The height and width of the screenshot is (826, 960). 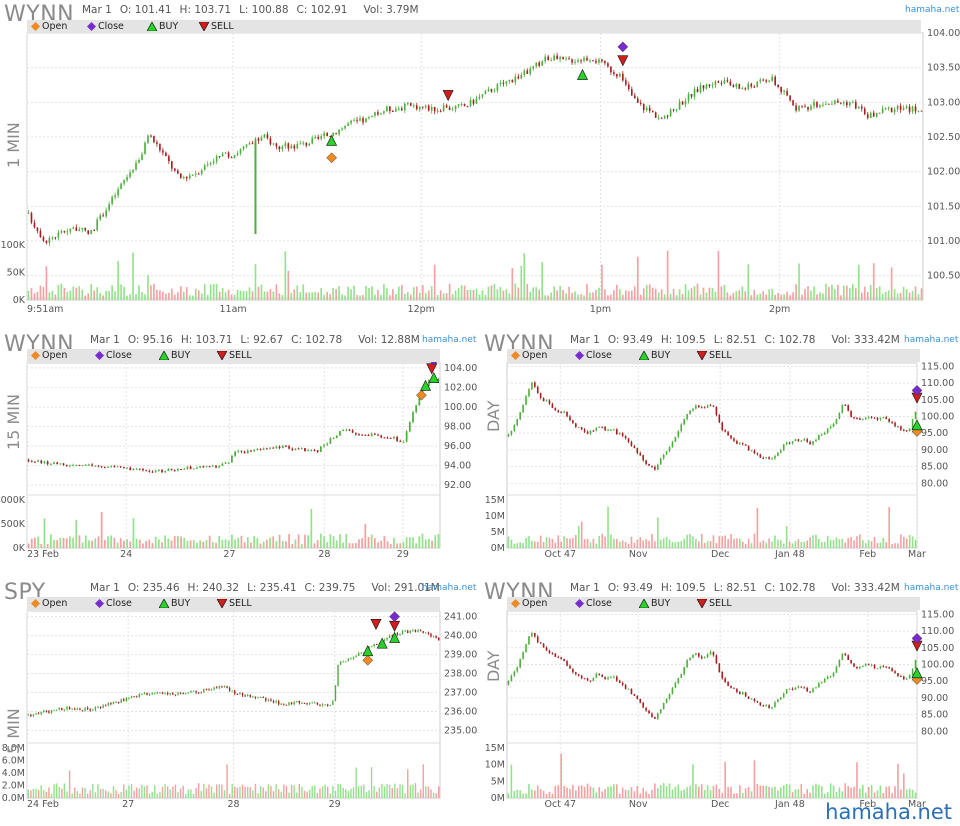 What do you see at coordinates (206, 340) in the screenshot?
I see `ohlc-high: H: 103.71` at bounding box center [206, 340].